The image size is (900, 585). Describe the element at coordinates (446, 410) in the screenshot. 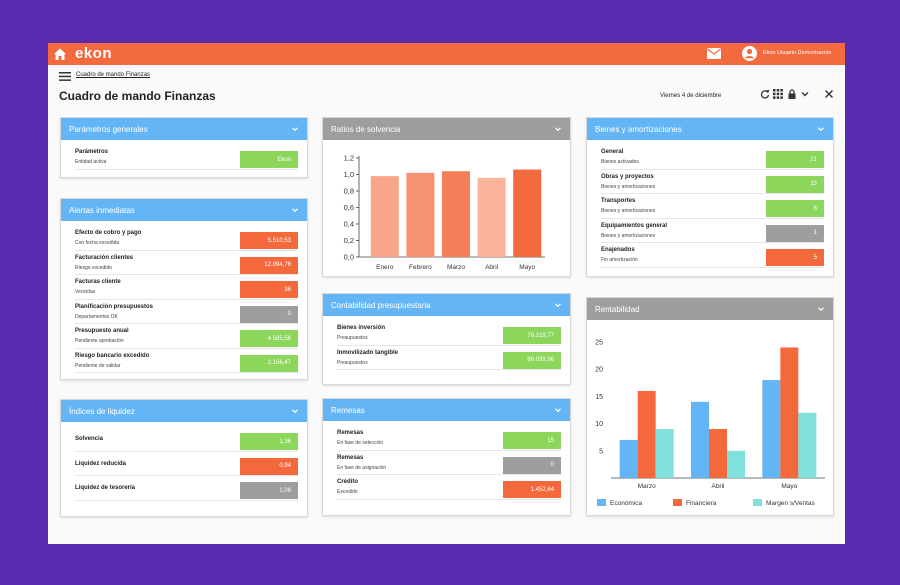

I see `card-header: Remesas` at that location.